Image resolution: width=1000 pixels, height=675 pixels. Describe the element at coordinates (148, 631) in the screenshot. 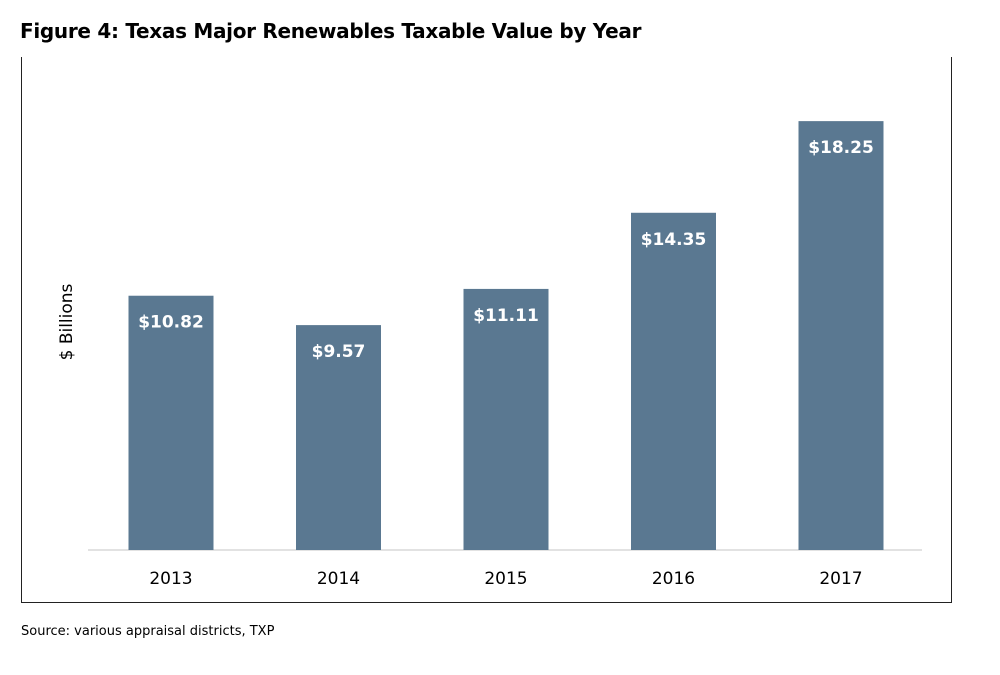

I see `source-note: Source: various appraisal districts, TXP` at that location.